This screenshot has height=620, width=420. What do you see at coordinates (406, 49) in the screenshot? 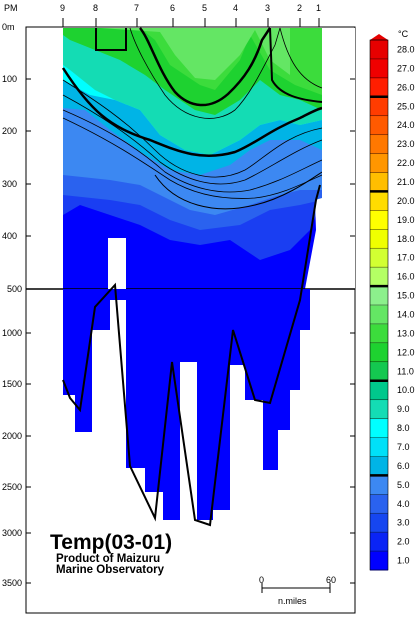
I see `colorbar-label-28.0: 28.0` at bounding box center [406, 49].